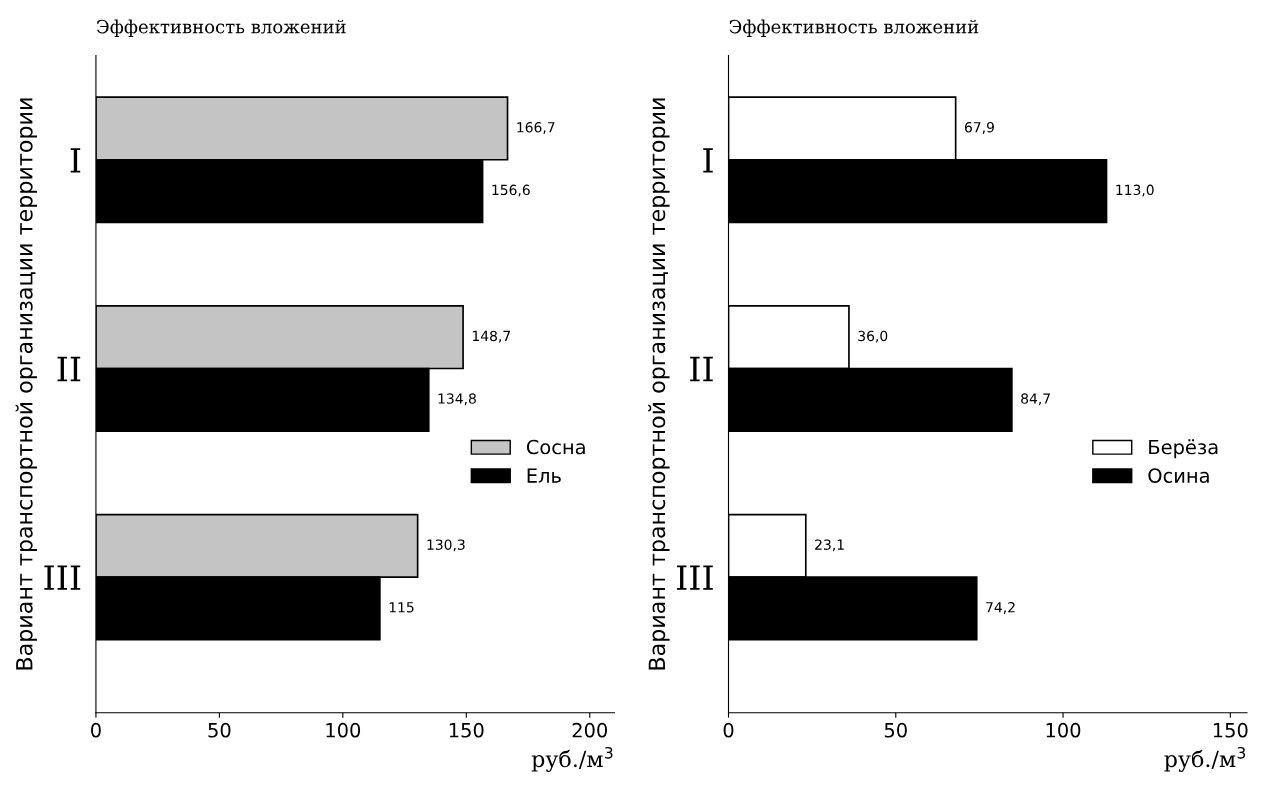 This screenshot has width=1279, height=792. I want to click on data-label: 36,0, so click(873, 336).